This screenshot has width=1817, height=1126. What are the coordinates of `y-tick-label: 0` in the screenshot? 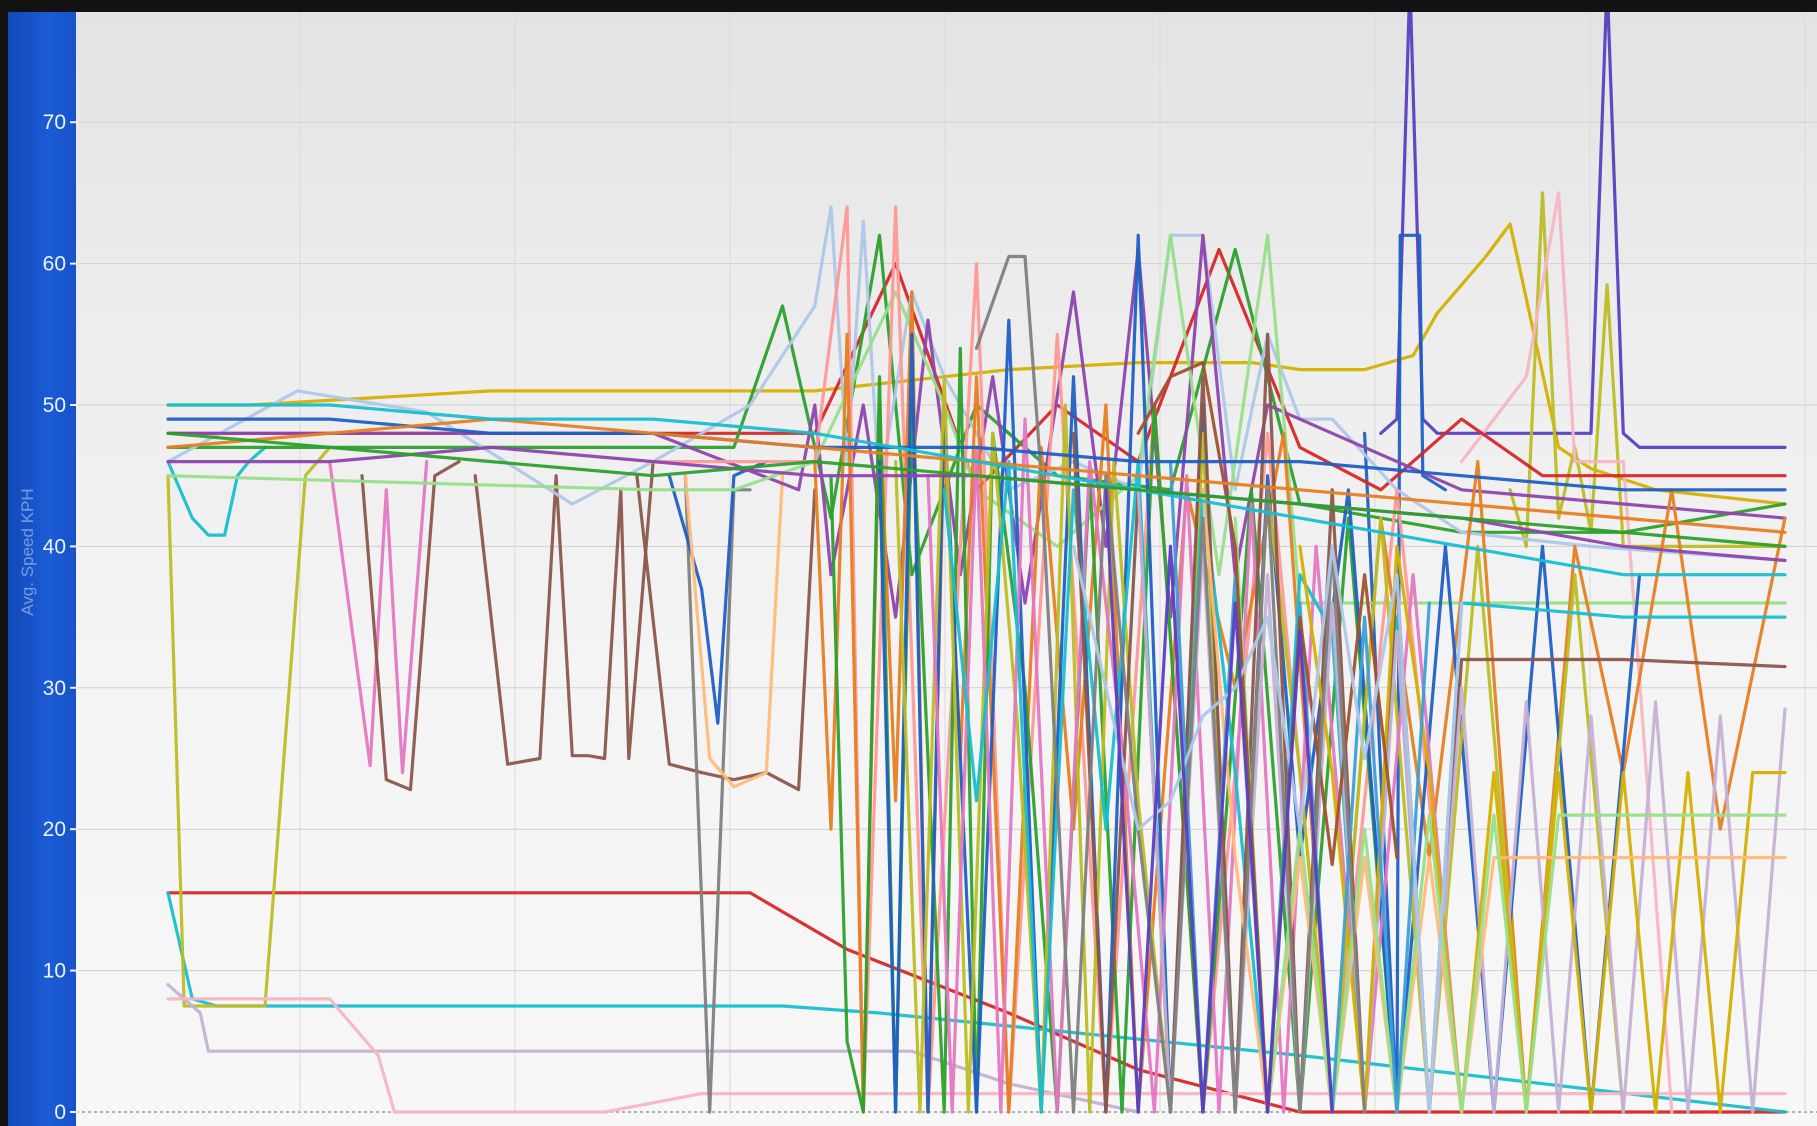 It's located at (60, 1112).